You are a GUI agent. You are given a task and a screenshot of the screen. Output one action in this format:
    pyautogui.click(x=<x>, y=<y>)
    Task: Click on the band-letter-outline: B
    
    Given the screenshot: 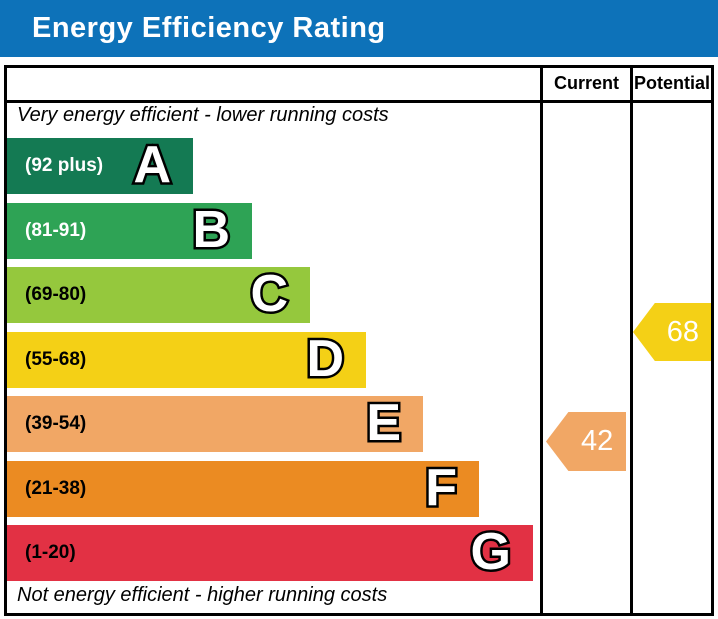 What is the action you would take?
    pyautogui.click(x=211, y=230)
    